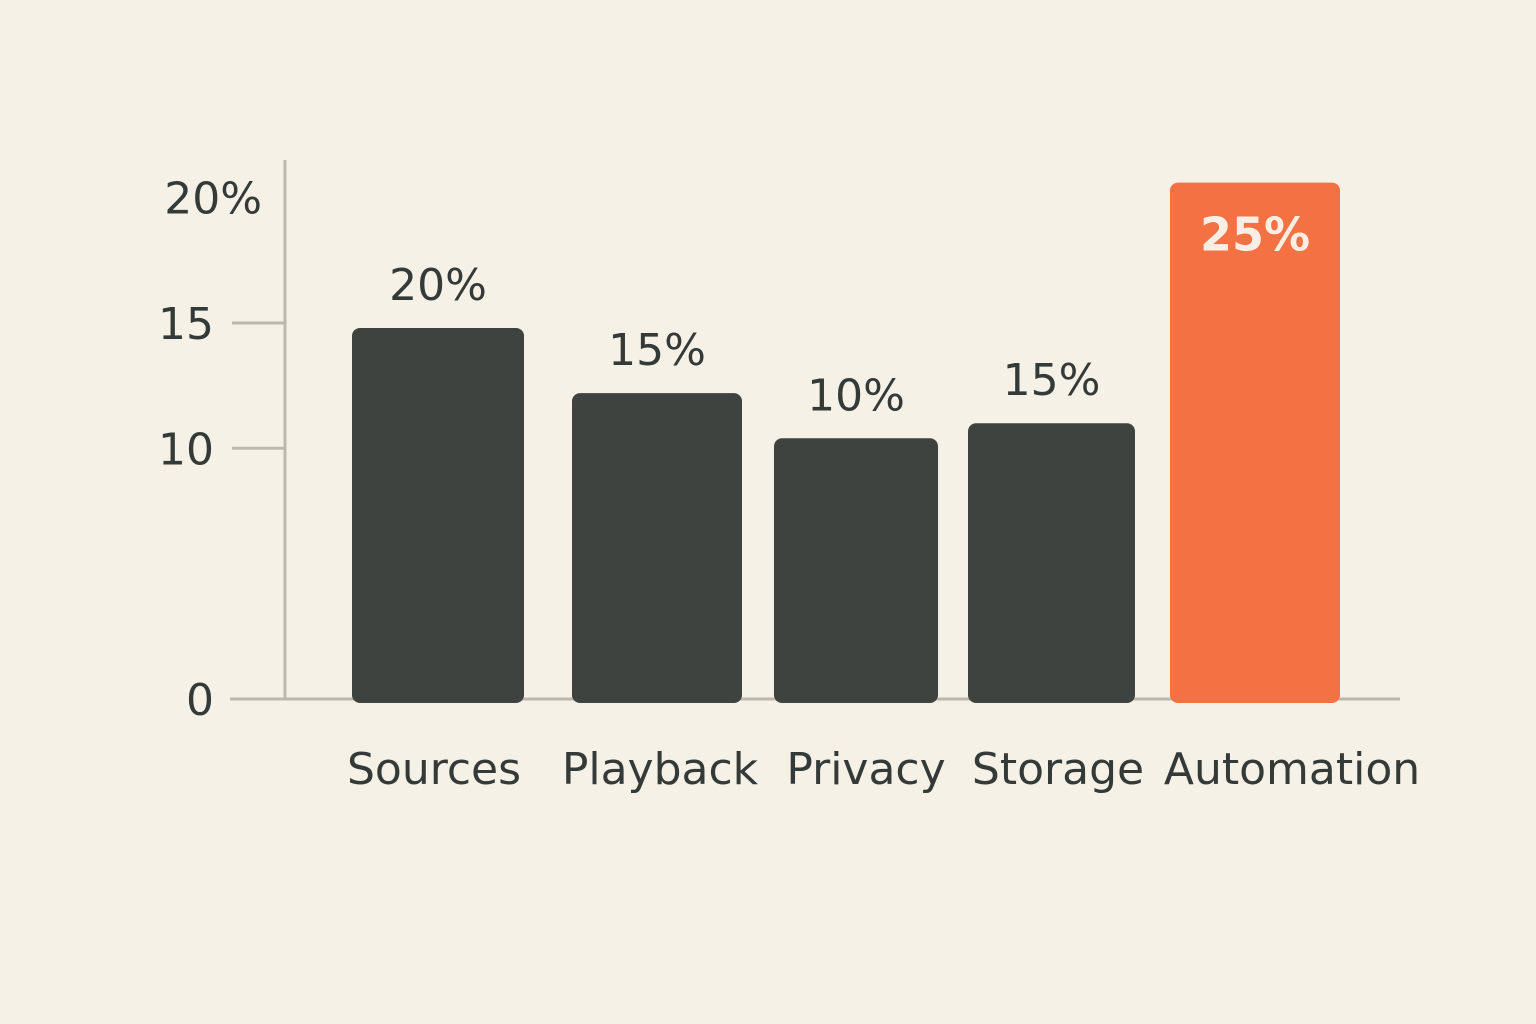  I want to click on category-label-sources: Sources, so click(434, 769).